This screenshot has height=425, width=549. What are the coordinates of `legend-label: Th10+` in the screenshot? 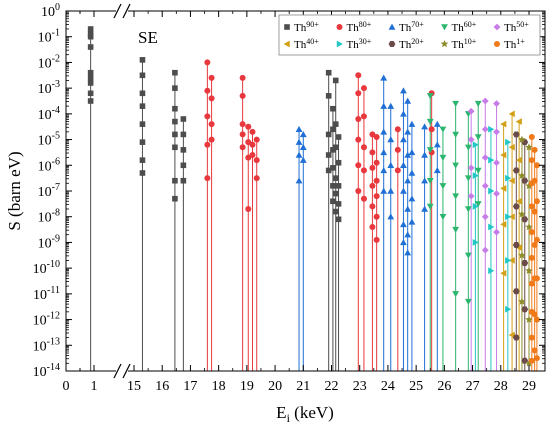 It's located at (464, 44).